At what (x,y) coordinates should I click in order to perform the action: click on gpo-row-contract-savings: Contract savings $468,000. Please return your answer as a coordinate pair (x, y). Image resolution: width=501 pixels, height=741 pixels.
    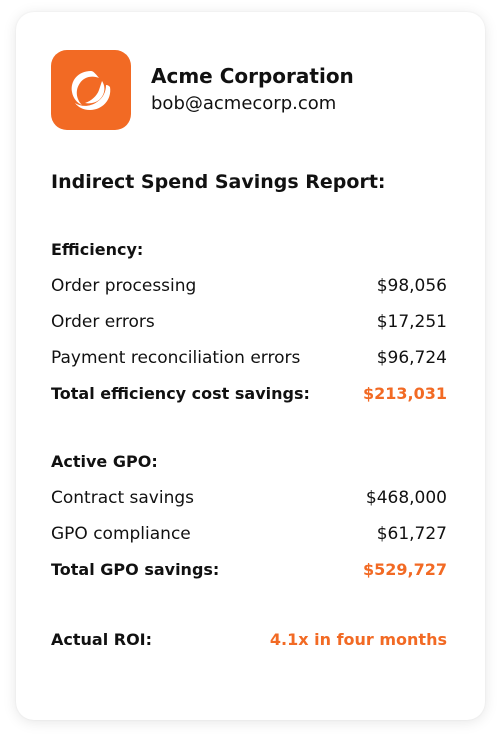
    Looking at the image, I should click on (249, 498).